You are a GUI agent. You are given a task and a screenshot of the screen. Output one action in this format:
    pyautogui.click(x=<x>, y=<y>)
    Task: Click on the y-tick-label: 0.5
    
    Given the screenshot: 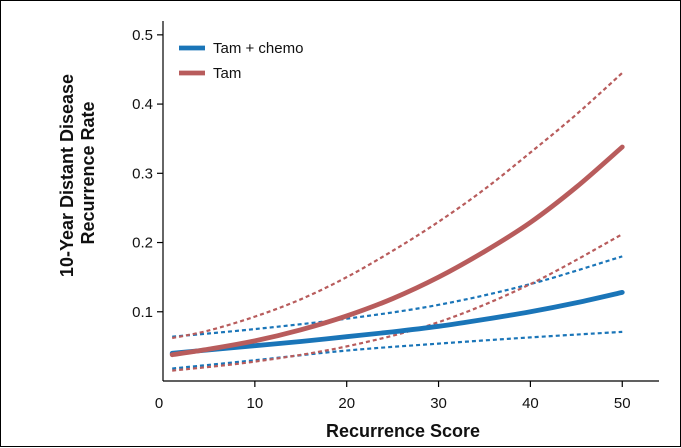 What is the action you would take?
    pyautogui.click(x=142, y=35)
    